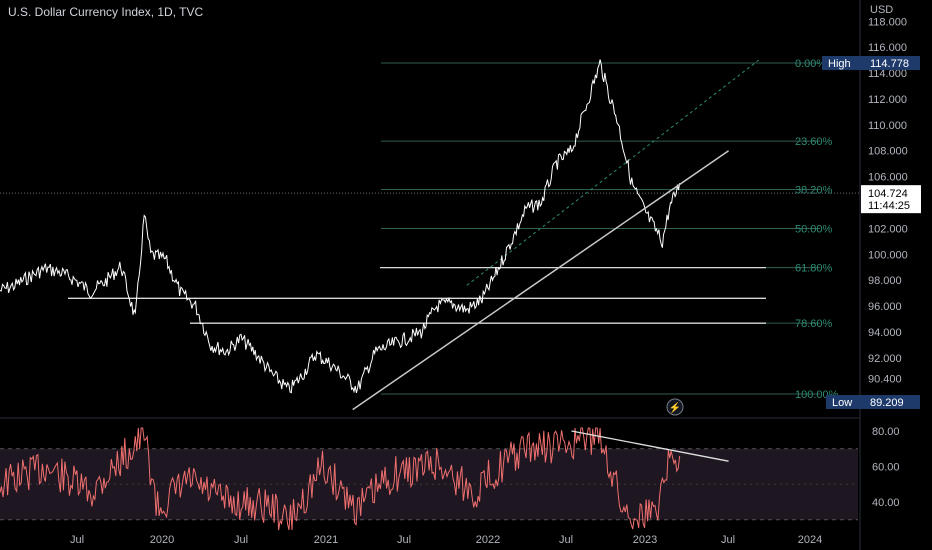 Image resolution: width=932 pixels, height=550 pixels. I want to click on lightning-icon-glyph: ⚡, so click(675, 407).